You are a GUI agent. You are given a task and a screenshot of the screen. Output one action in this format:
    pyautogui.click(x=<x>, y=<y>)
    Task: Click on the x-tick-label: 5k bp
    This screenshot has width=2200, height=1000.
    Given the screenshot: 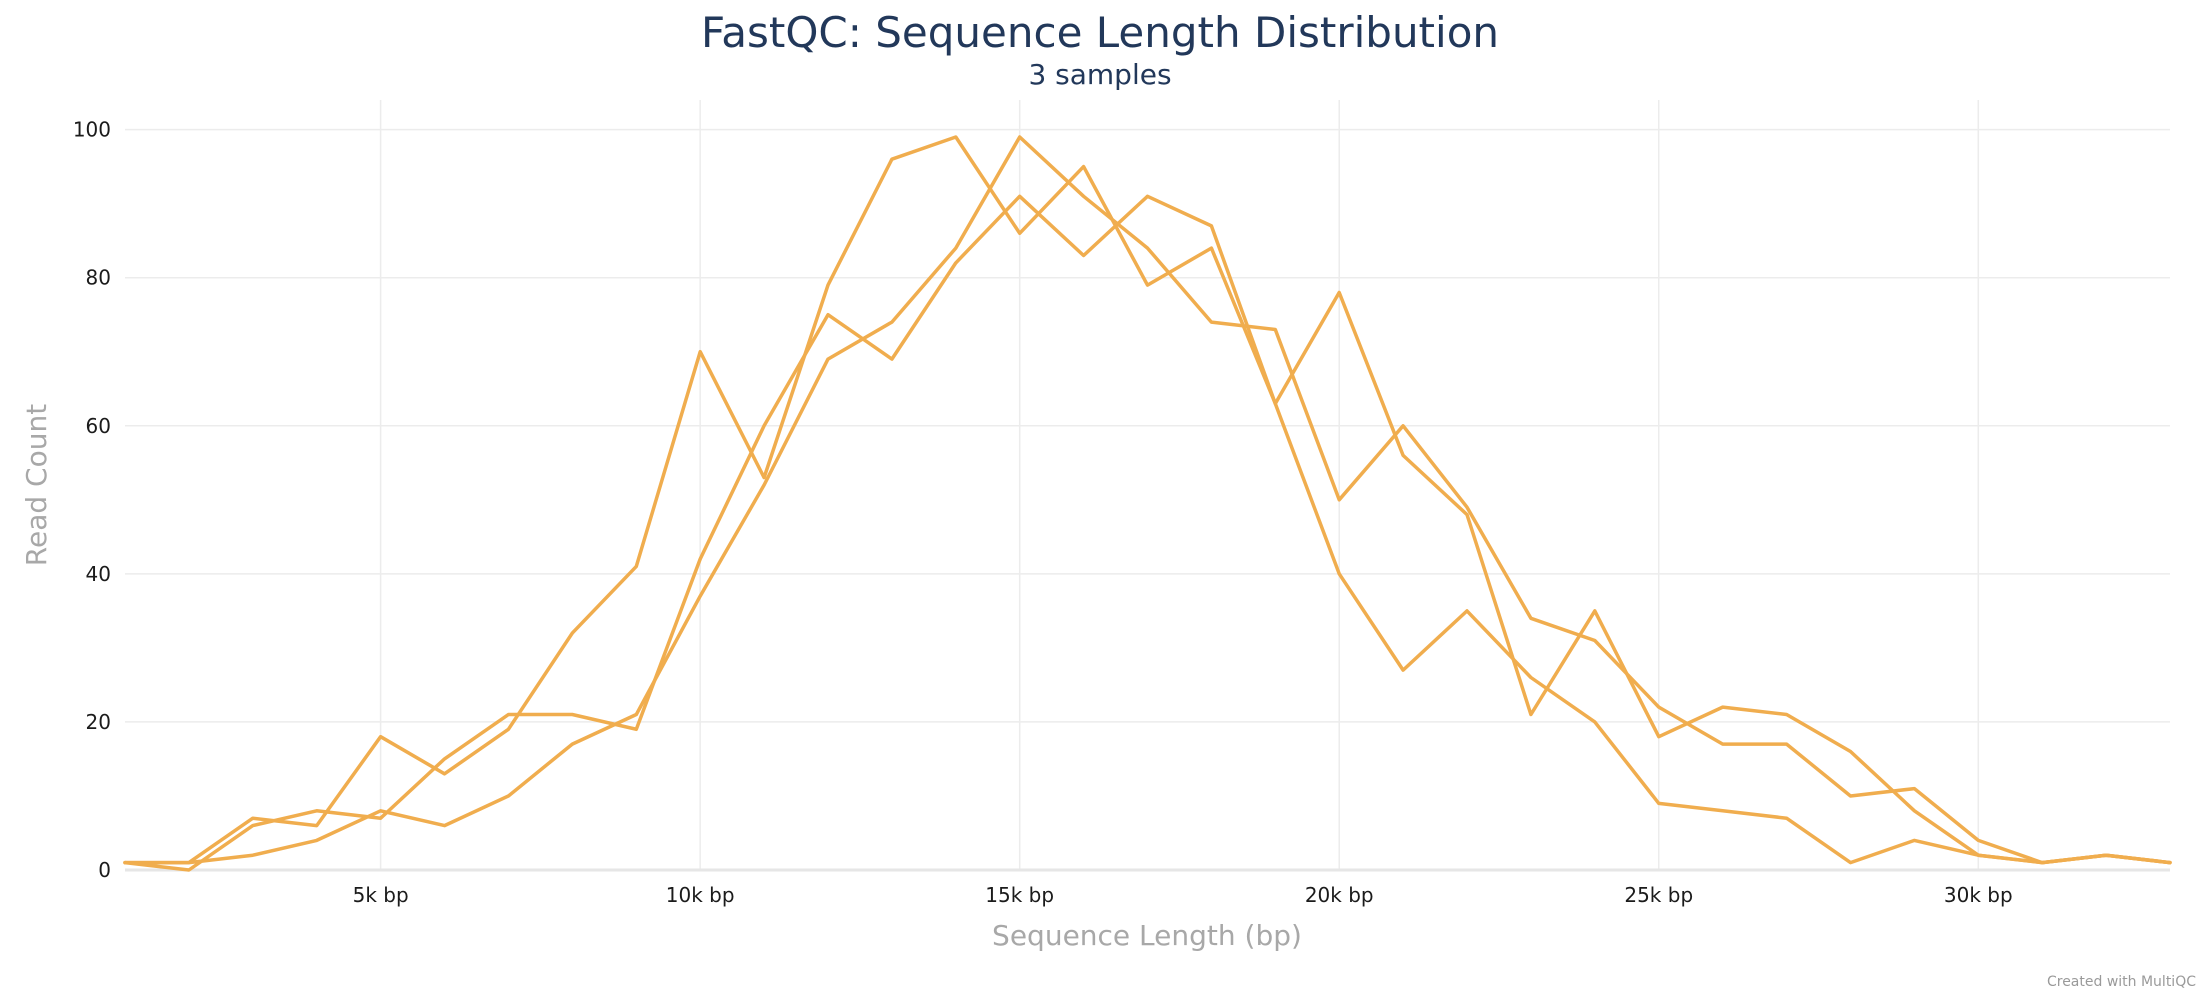 What is the action you would take?
    pyautogui.click(x=381, y=895)
    